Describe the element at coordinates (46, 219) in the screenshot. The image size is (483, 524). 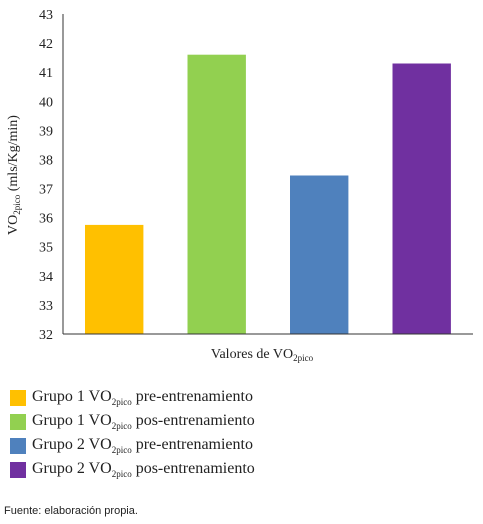
I see `y-tick-label: 36` at that location.